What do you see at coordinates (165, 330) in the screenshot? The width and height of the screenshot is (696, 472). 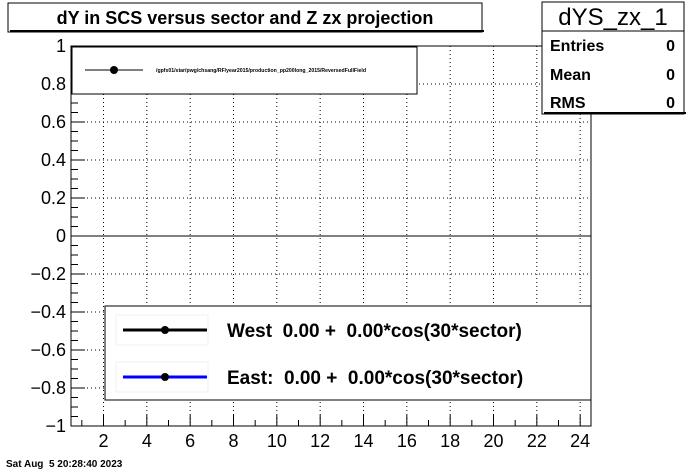 I see `west-legend-marker` at bounding box center [165, 330].